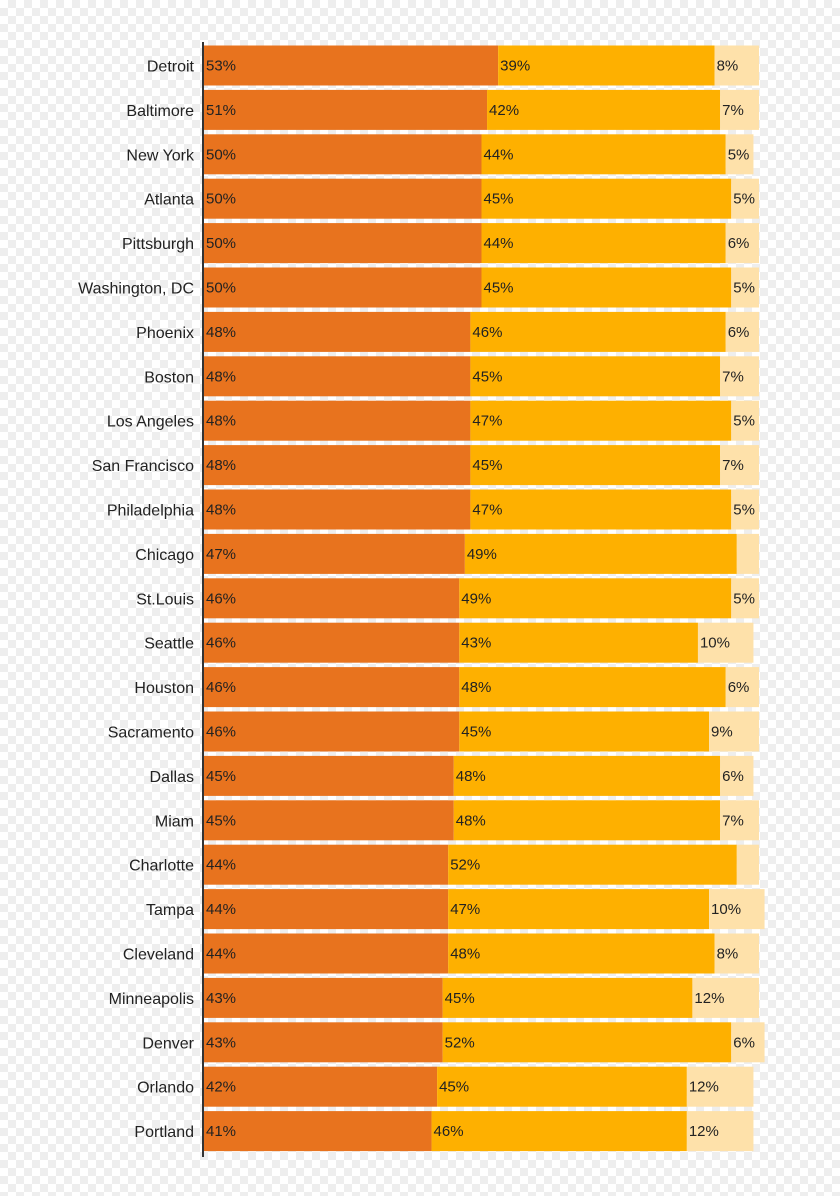 The image size is (840, 1196). What do you see at coordinates (221, 1087) in the screenshot?
I see `value-label-1: 42%` at bounding box center [221, 1087].